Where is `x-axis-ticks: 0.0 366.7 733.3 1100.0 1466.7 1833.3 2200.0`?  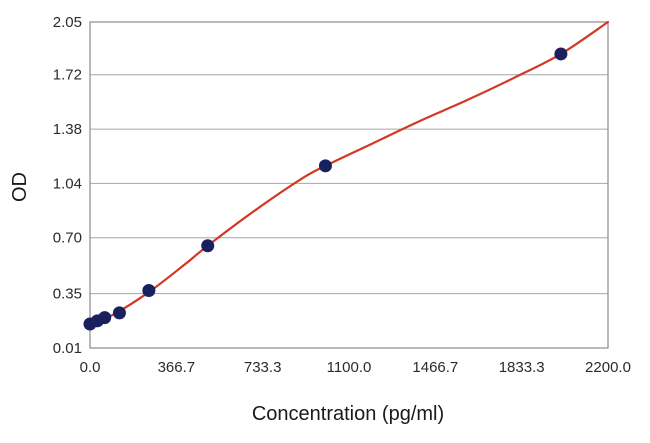
x-axis-ticks: 0.0 366.7 733.3 1100.0 1466.7 1833.3 2200.0 is located at coordinates (355, 367).